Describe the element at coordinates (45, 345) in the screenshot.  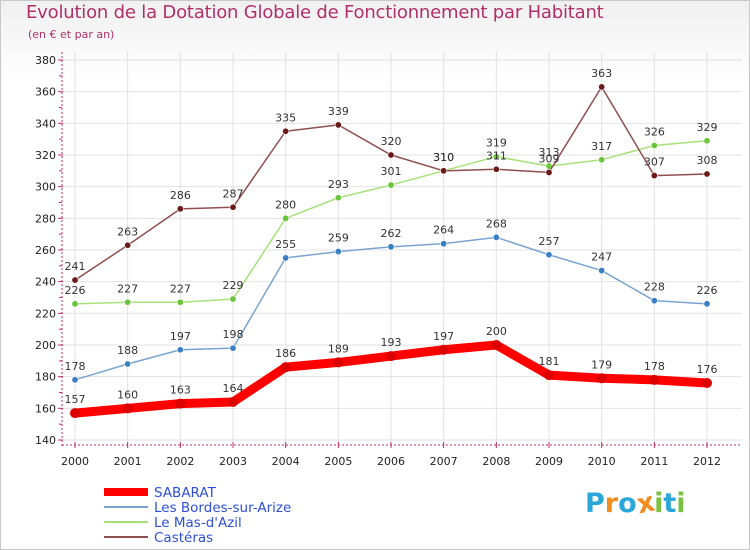
I see `y-tick-label: 200` at that location.